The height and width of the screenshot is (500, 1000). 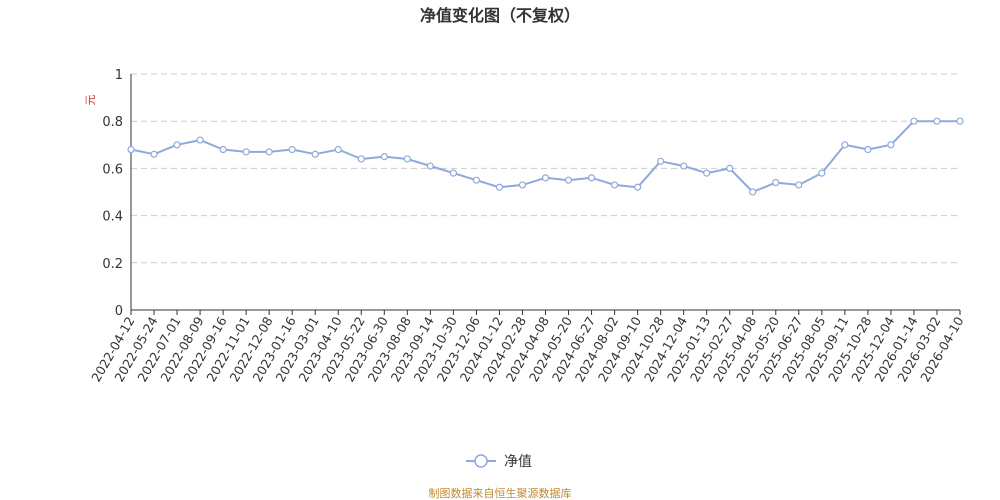 What do you see at coordinates (481, 461) in the screenshot?
I see `legend-marker-icon` at bounding box center [481, 461].